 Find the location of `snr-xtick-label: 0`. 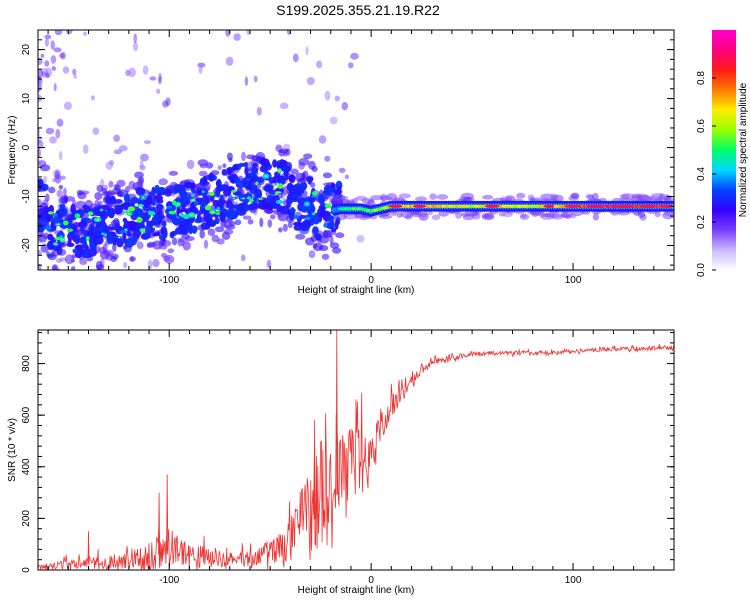

snr-xtick-label: 0 is located at coordinates (371, 580).